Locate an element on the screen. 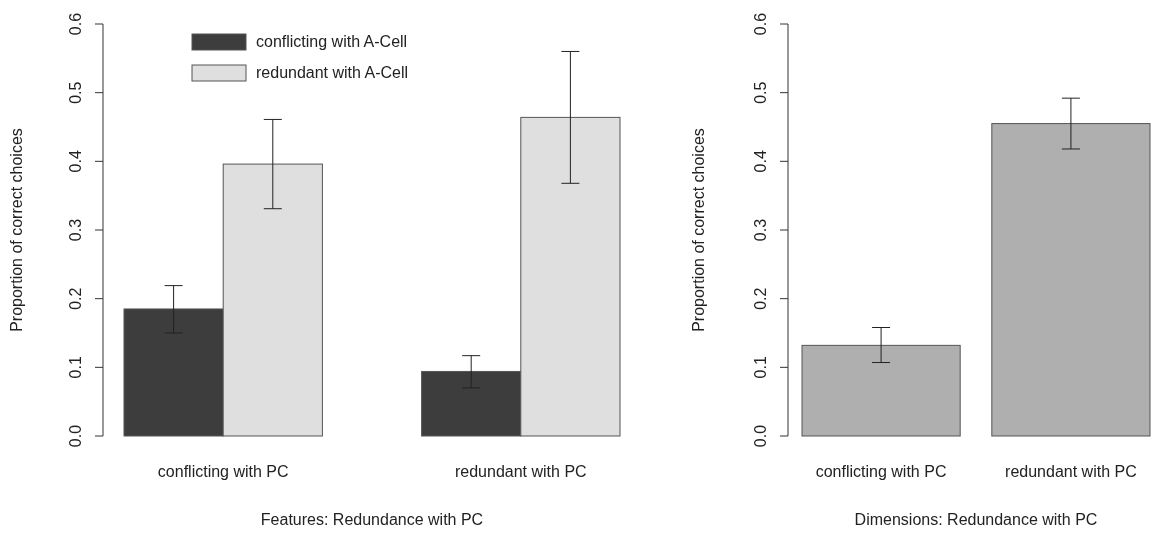  x-axis-title: Dimensions: Redundance with PC is located at coordinates (976, 519).